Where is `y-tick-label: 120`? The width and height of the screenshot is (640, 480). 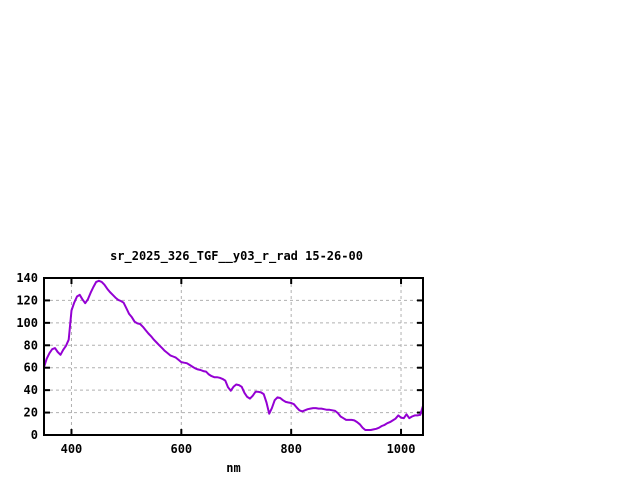 y-tick-label: 120 is located at coordinates (27, 300).